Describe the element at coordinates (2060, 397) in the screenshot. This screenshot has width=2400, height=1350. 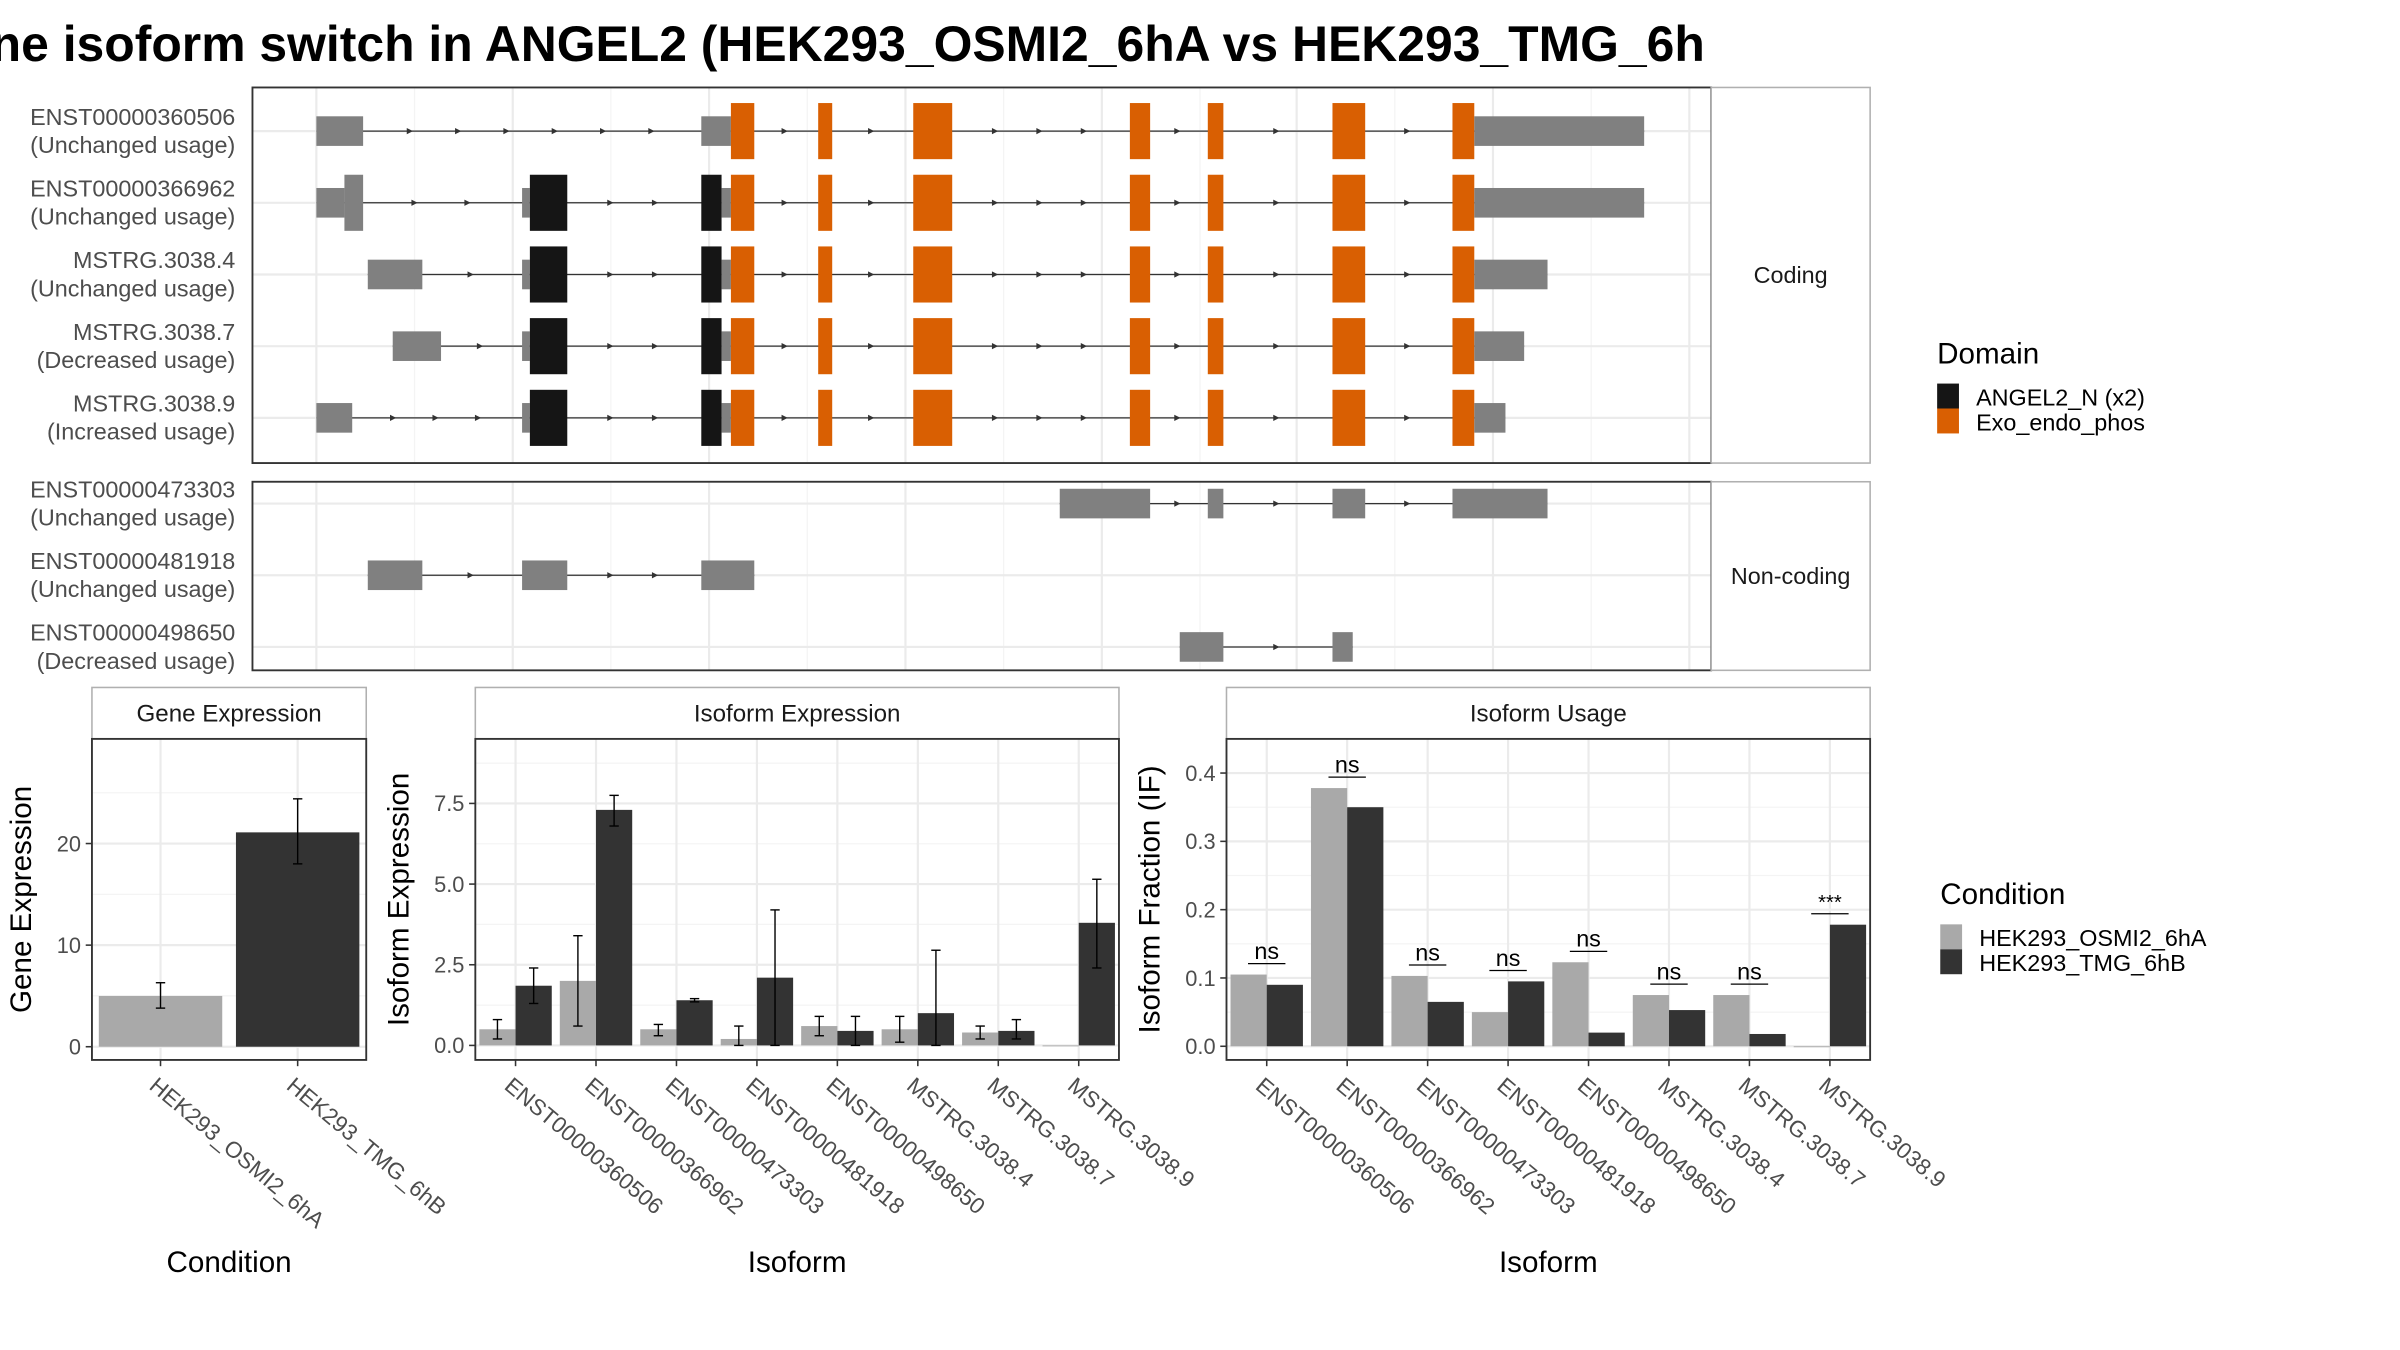
I see `domain-legend-label-angel2: ANGEL2_N (x2)` at that location.